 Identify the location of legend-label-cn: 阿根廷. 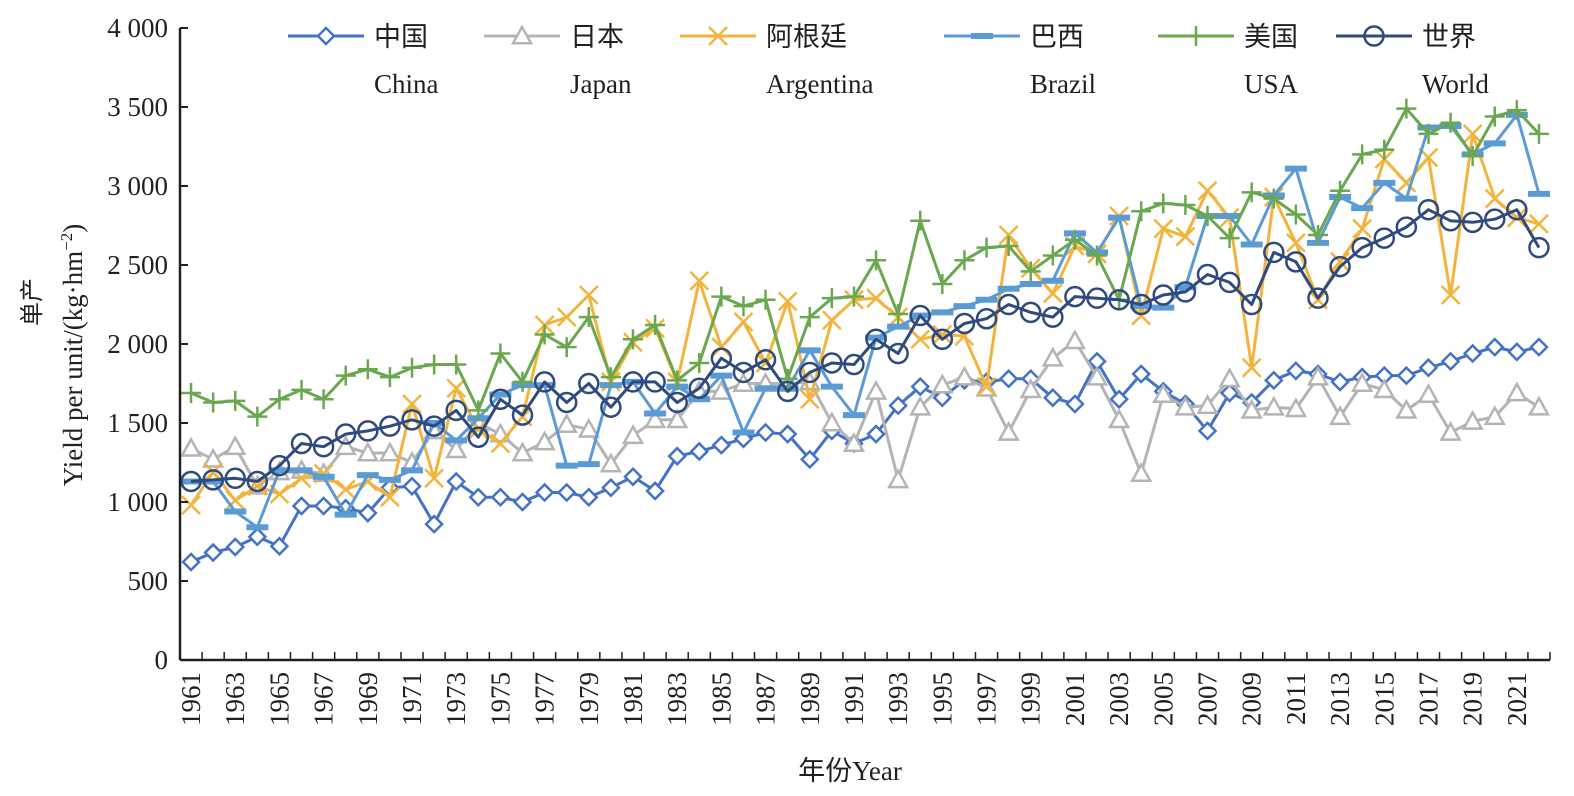
(806, 37).